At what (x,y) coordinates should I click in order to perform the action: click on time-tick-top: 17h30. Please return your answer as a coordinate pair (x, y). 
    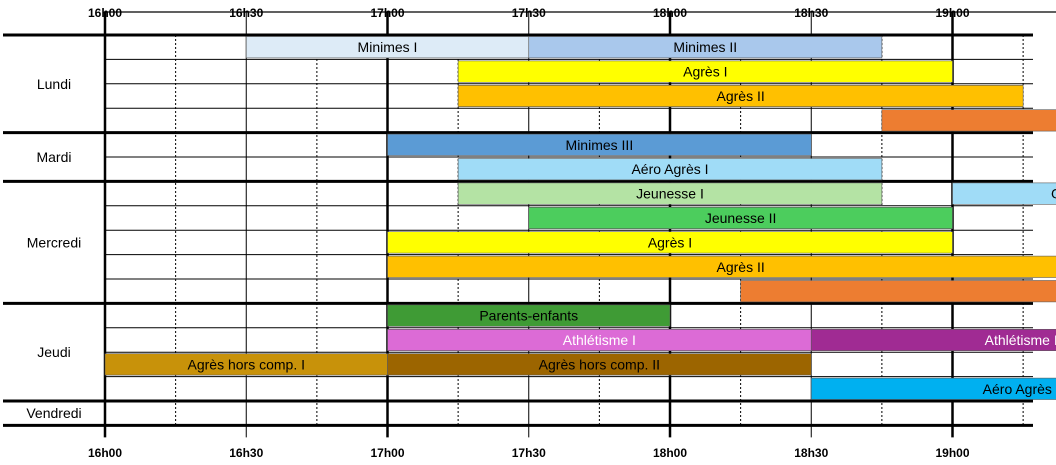
    Looking at the image, I should click on (529, 13).